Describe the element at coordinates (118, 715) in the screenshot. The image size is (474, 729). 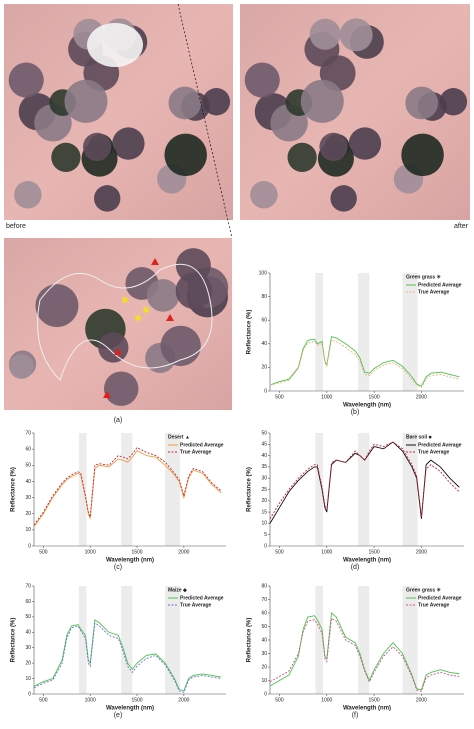
I see `panel-label: (e)` at that location.